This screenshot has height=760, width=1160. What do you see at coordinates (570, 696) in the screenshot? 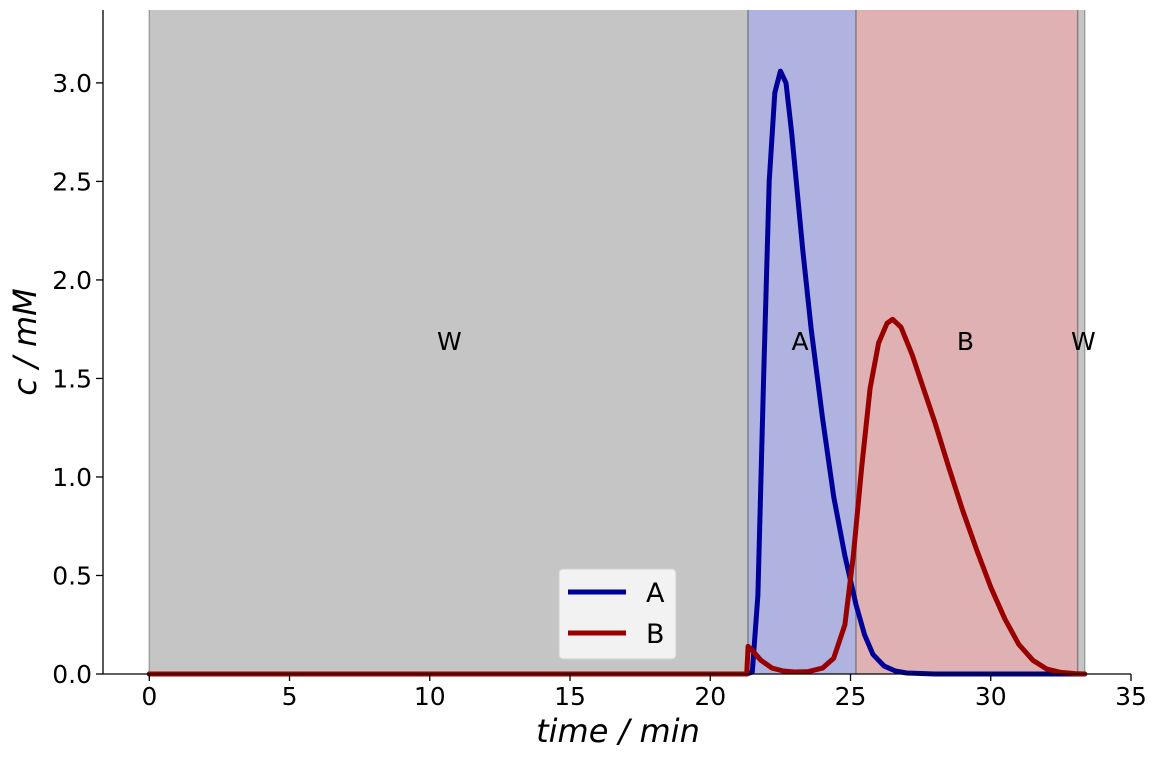
I see `x-tick-label-3: 15` at bounding box center [570, 696].